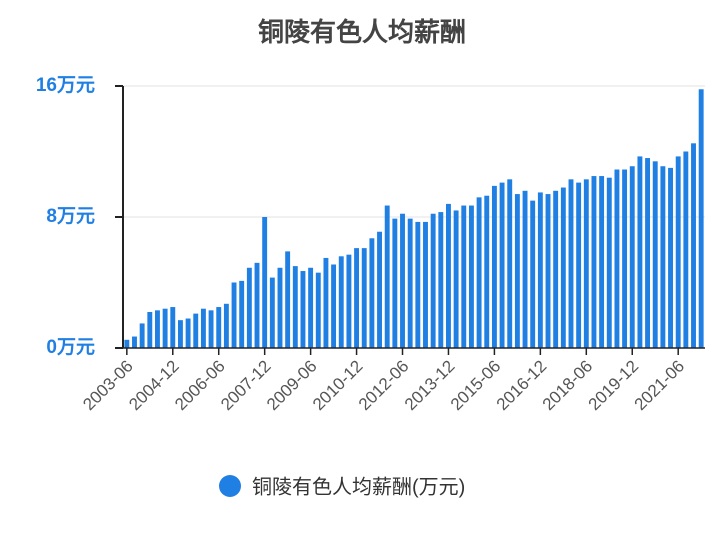 The width and height of the screenshot is (724, 540). Describe the element at coordinates (614, 386) in the screenshot. I see `x-tick-label: 2019-12` at that location.